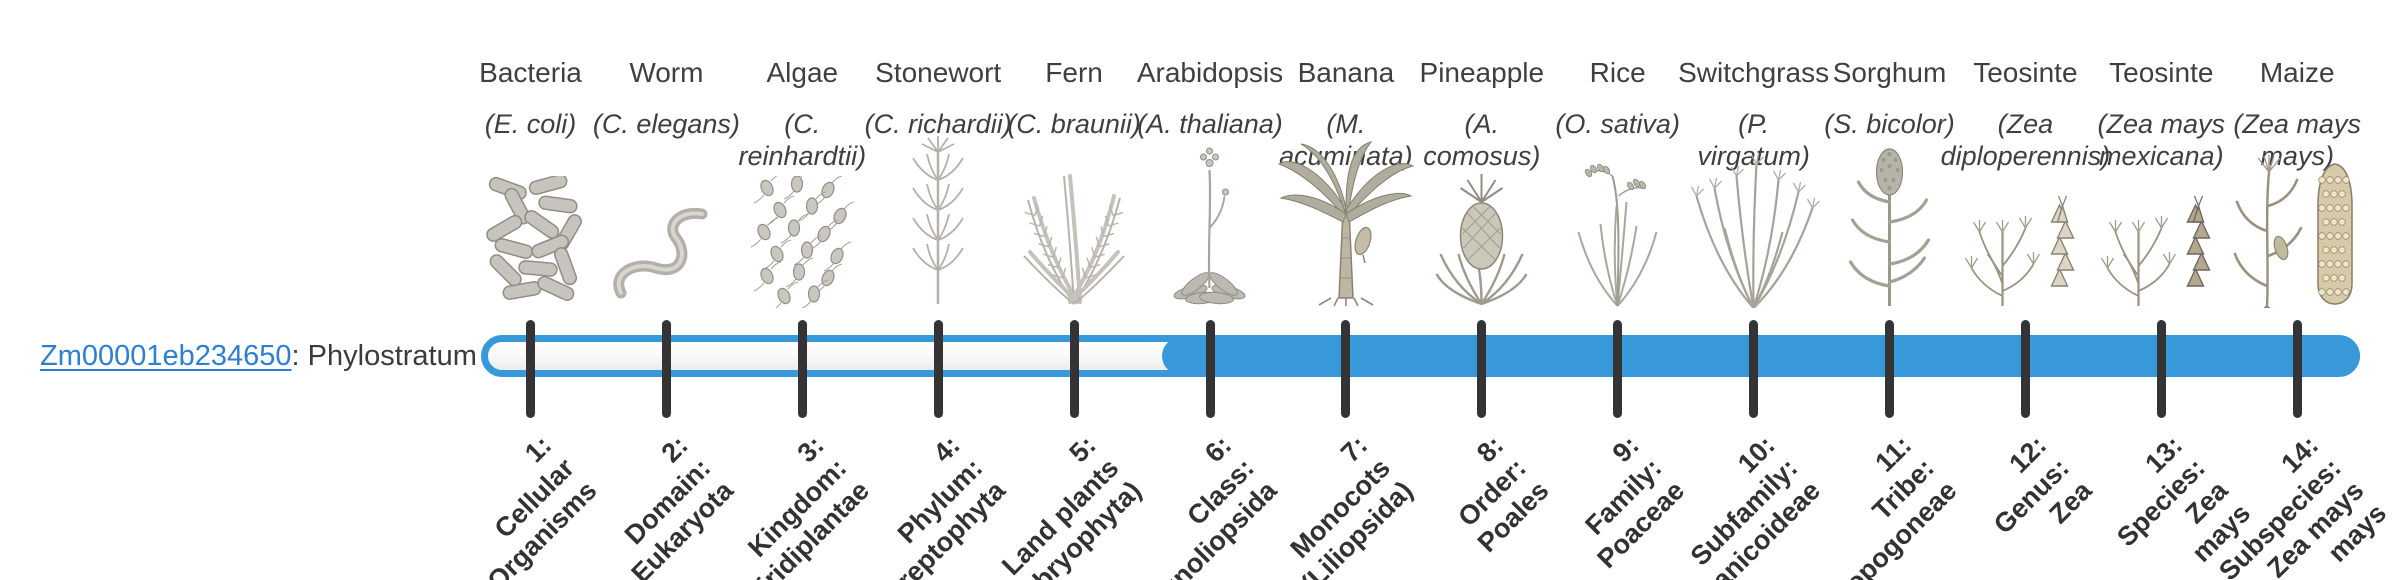 The image size is (2400, 580). I want to click on bacteria-icon, so click(531, 240).